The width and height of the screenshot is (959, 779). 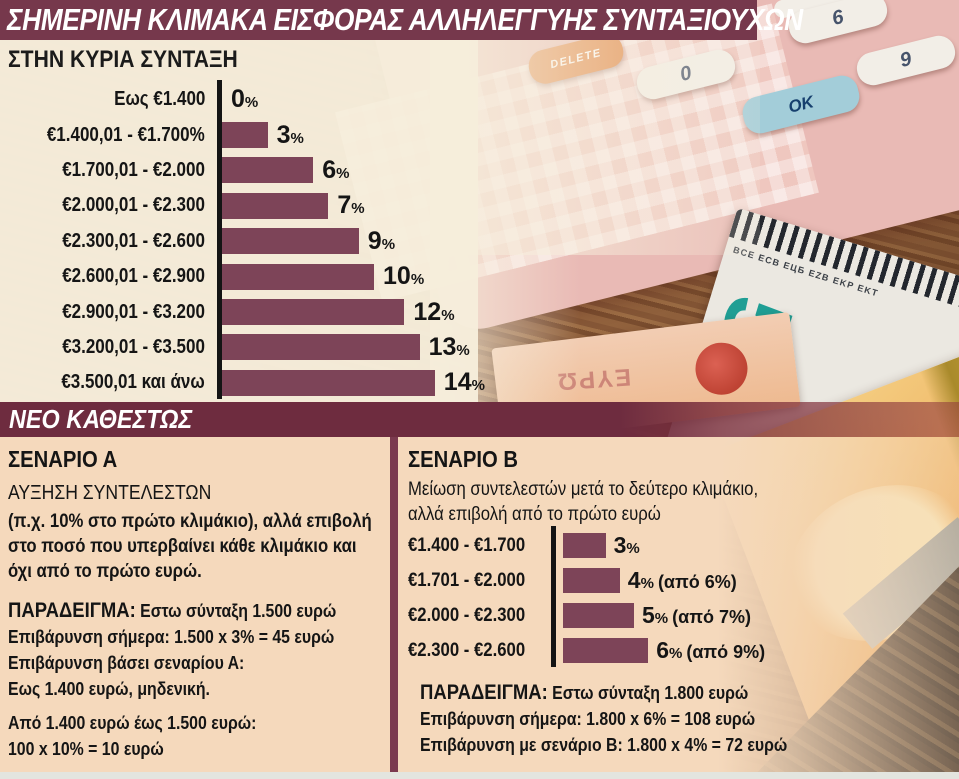 I want to click on chart-row: Εως €1.400 0%, so click(x=242, y=99).